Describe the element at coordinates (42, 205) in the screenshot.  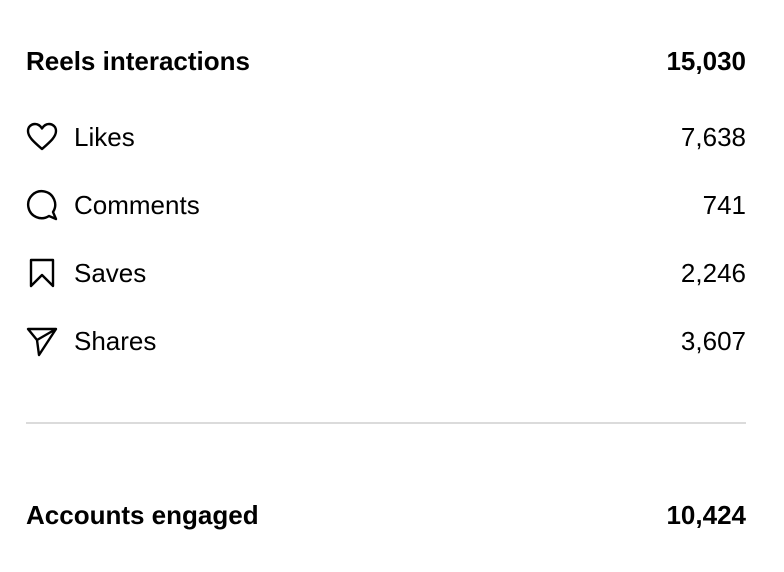
I see `comment-icon` at that location.